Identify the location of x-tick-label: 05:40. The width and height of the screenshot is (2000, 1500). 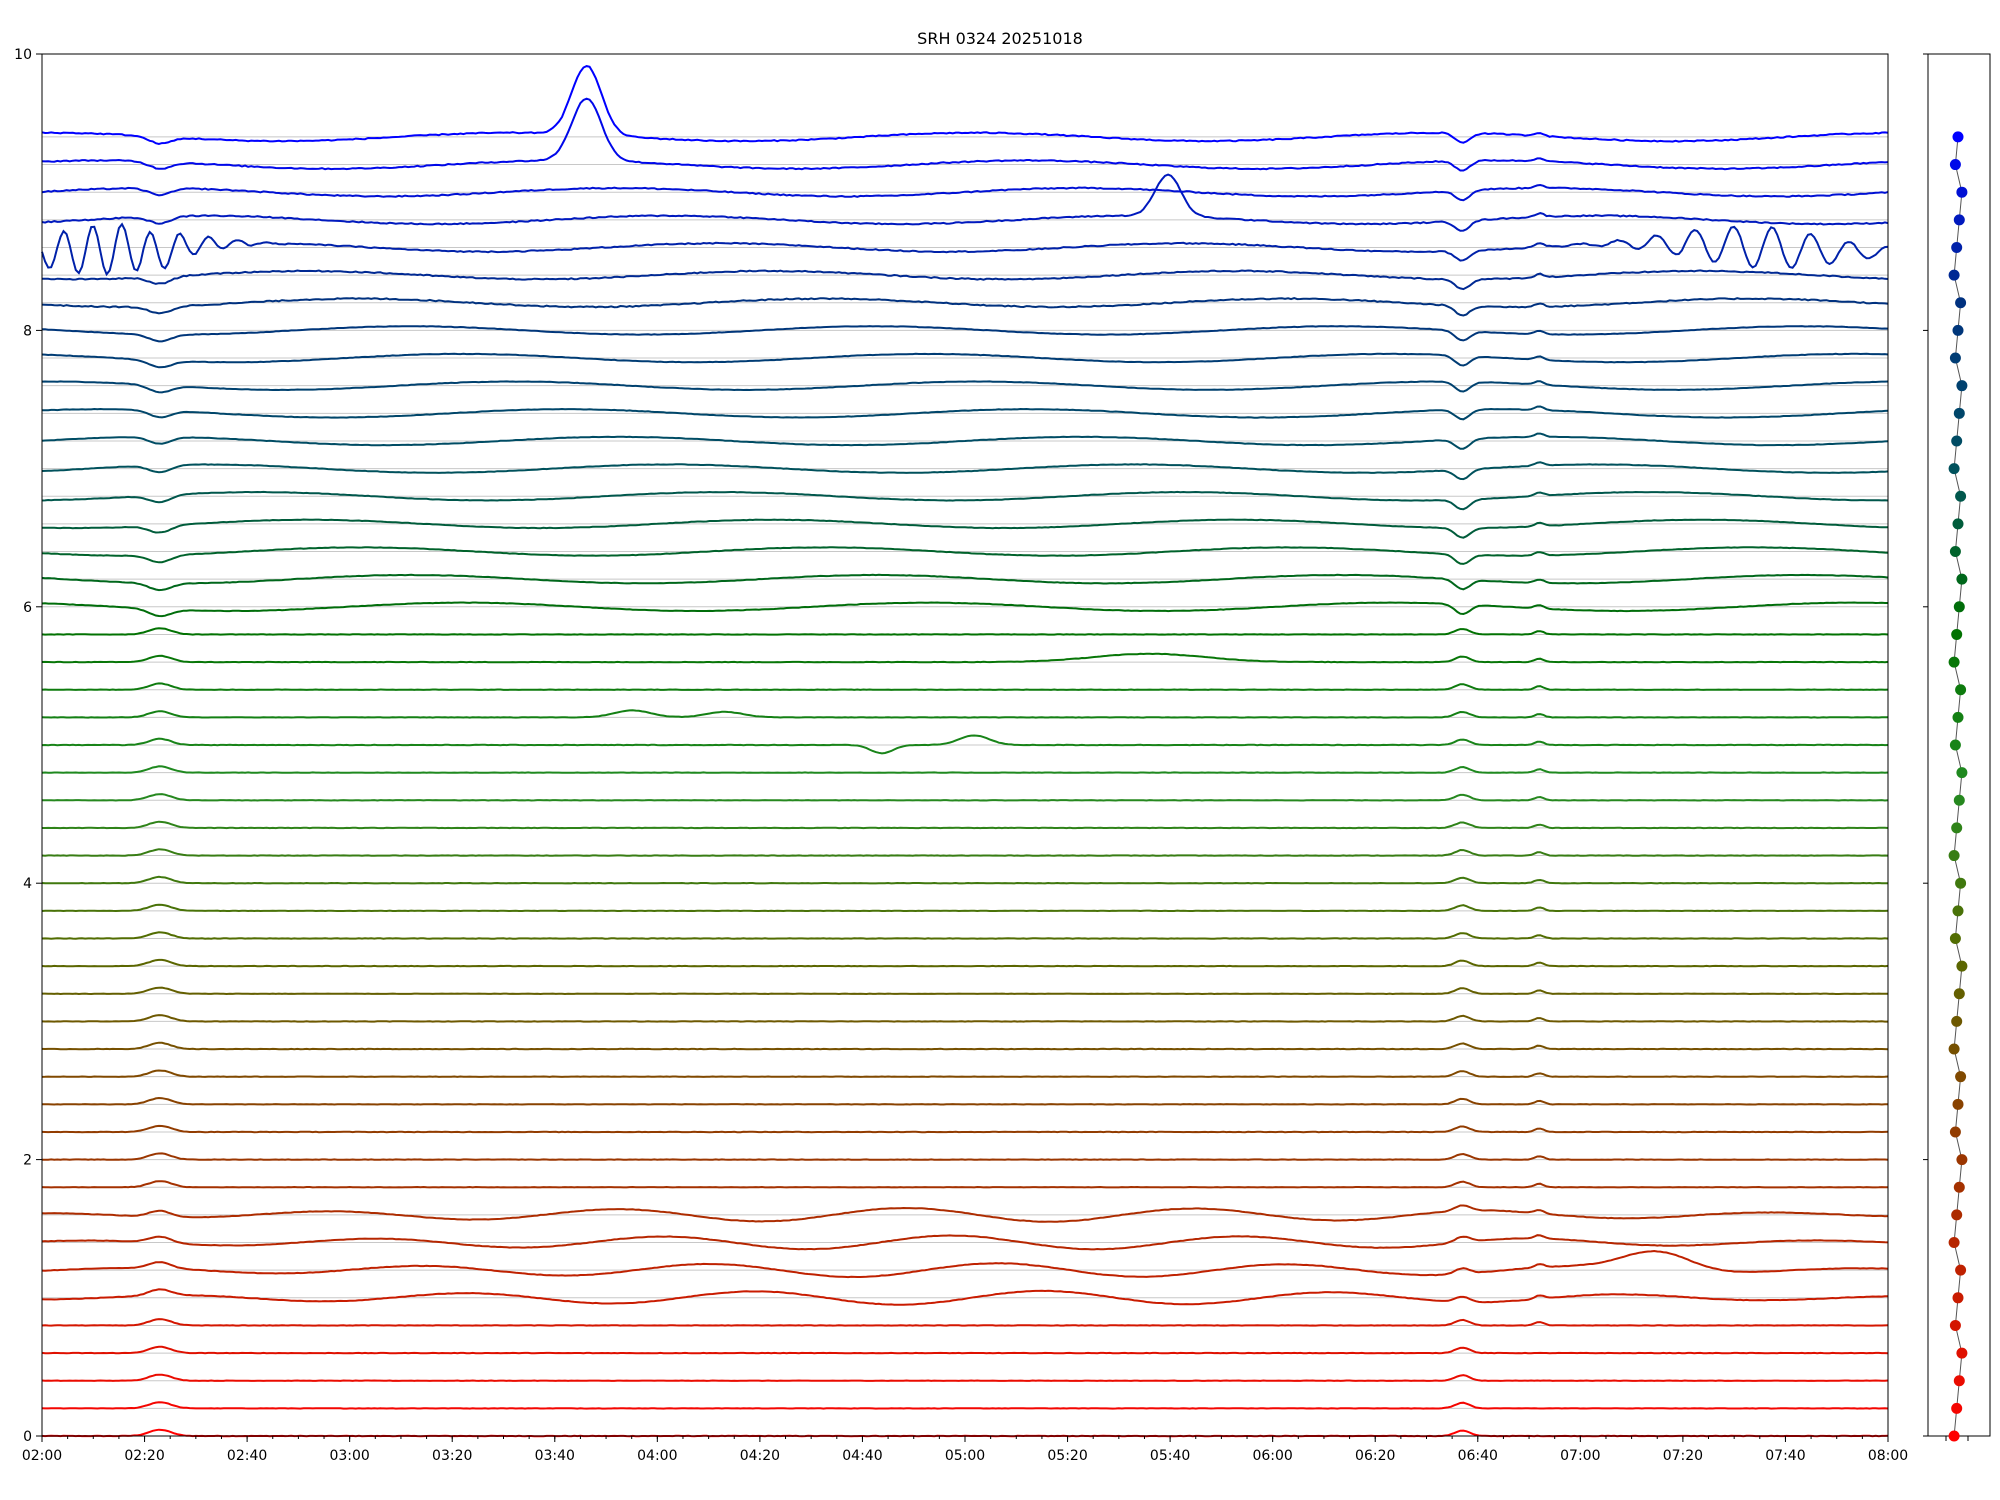
(1170, 1456).